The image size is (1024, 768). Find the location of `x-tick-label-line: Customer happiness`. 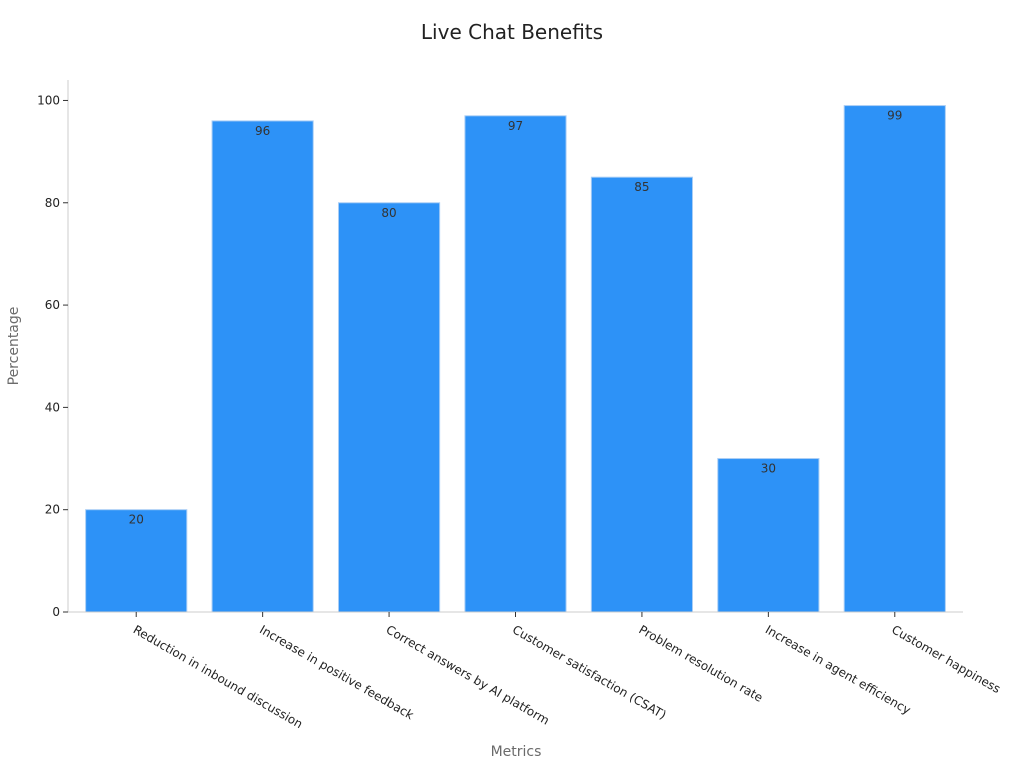

x-tick-label-line: Customer happiness is located at coordinates (946, 659).